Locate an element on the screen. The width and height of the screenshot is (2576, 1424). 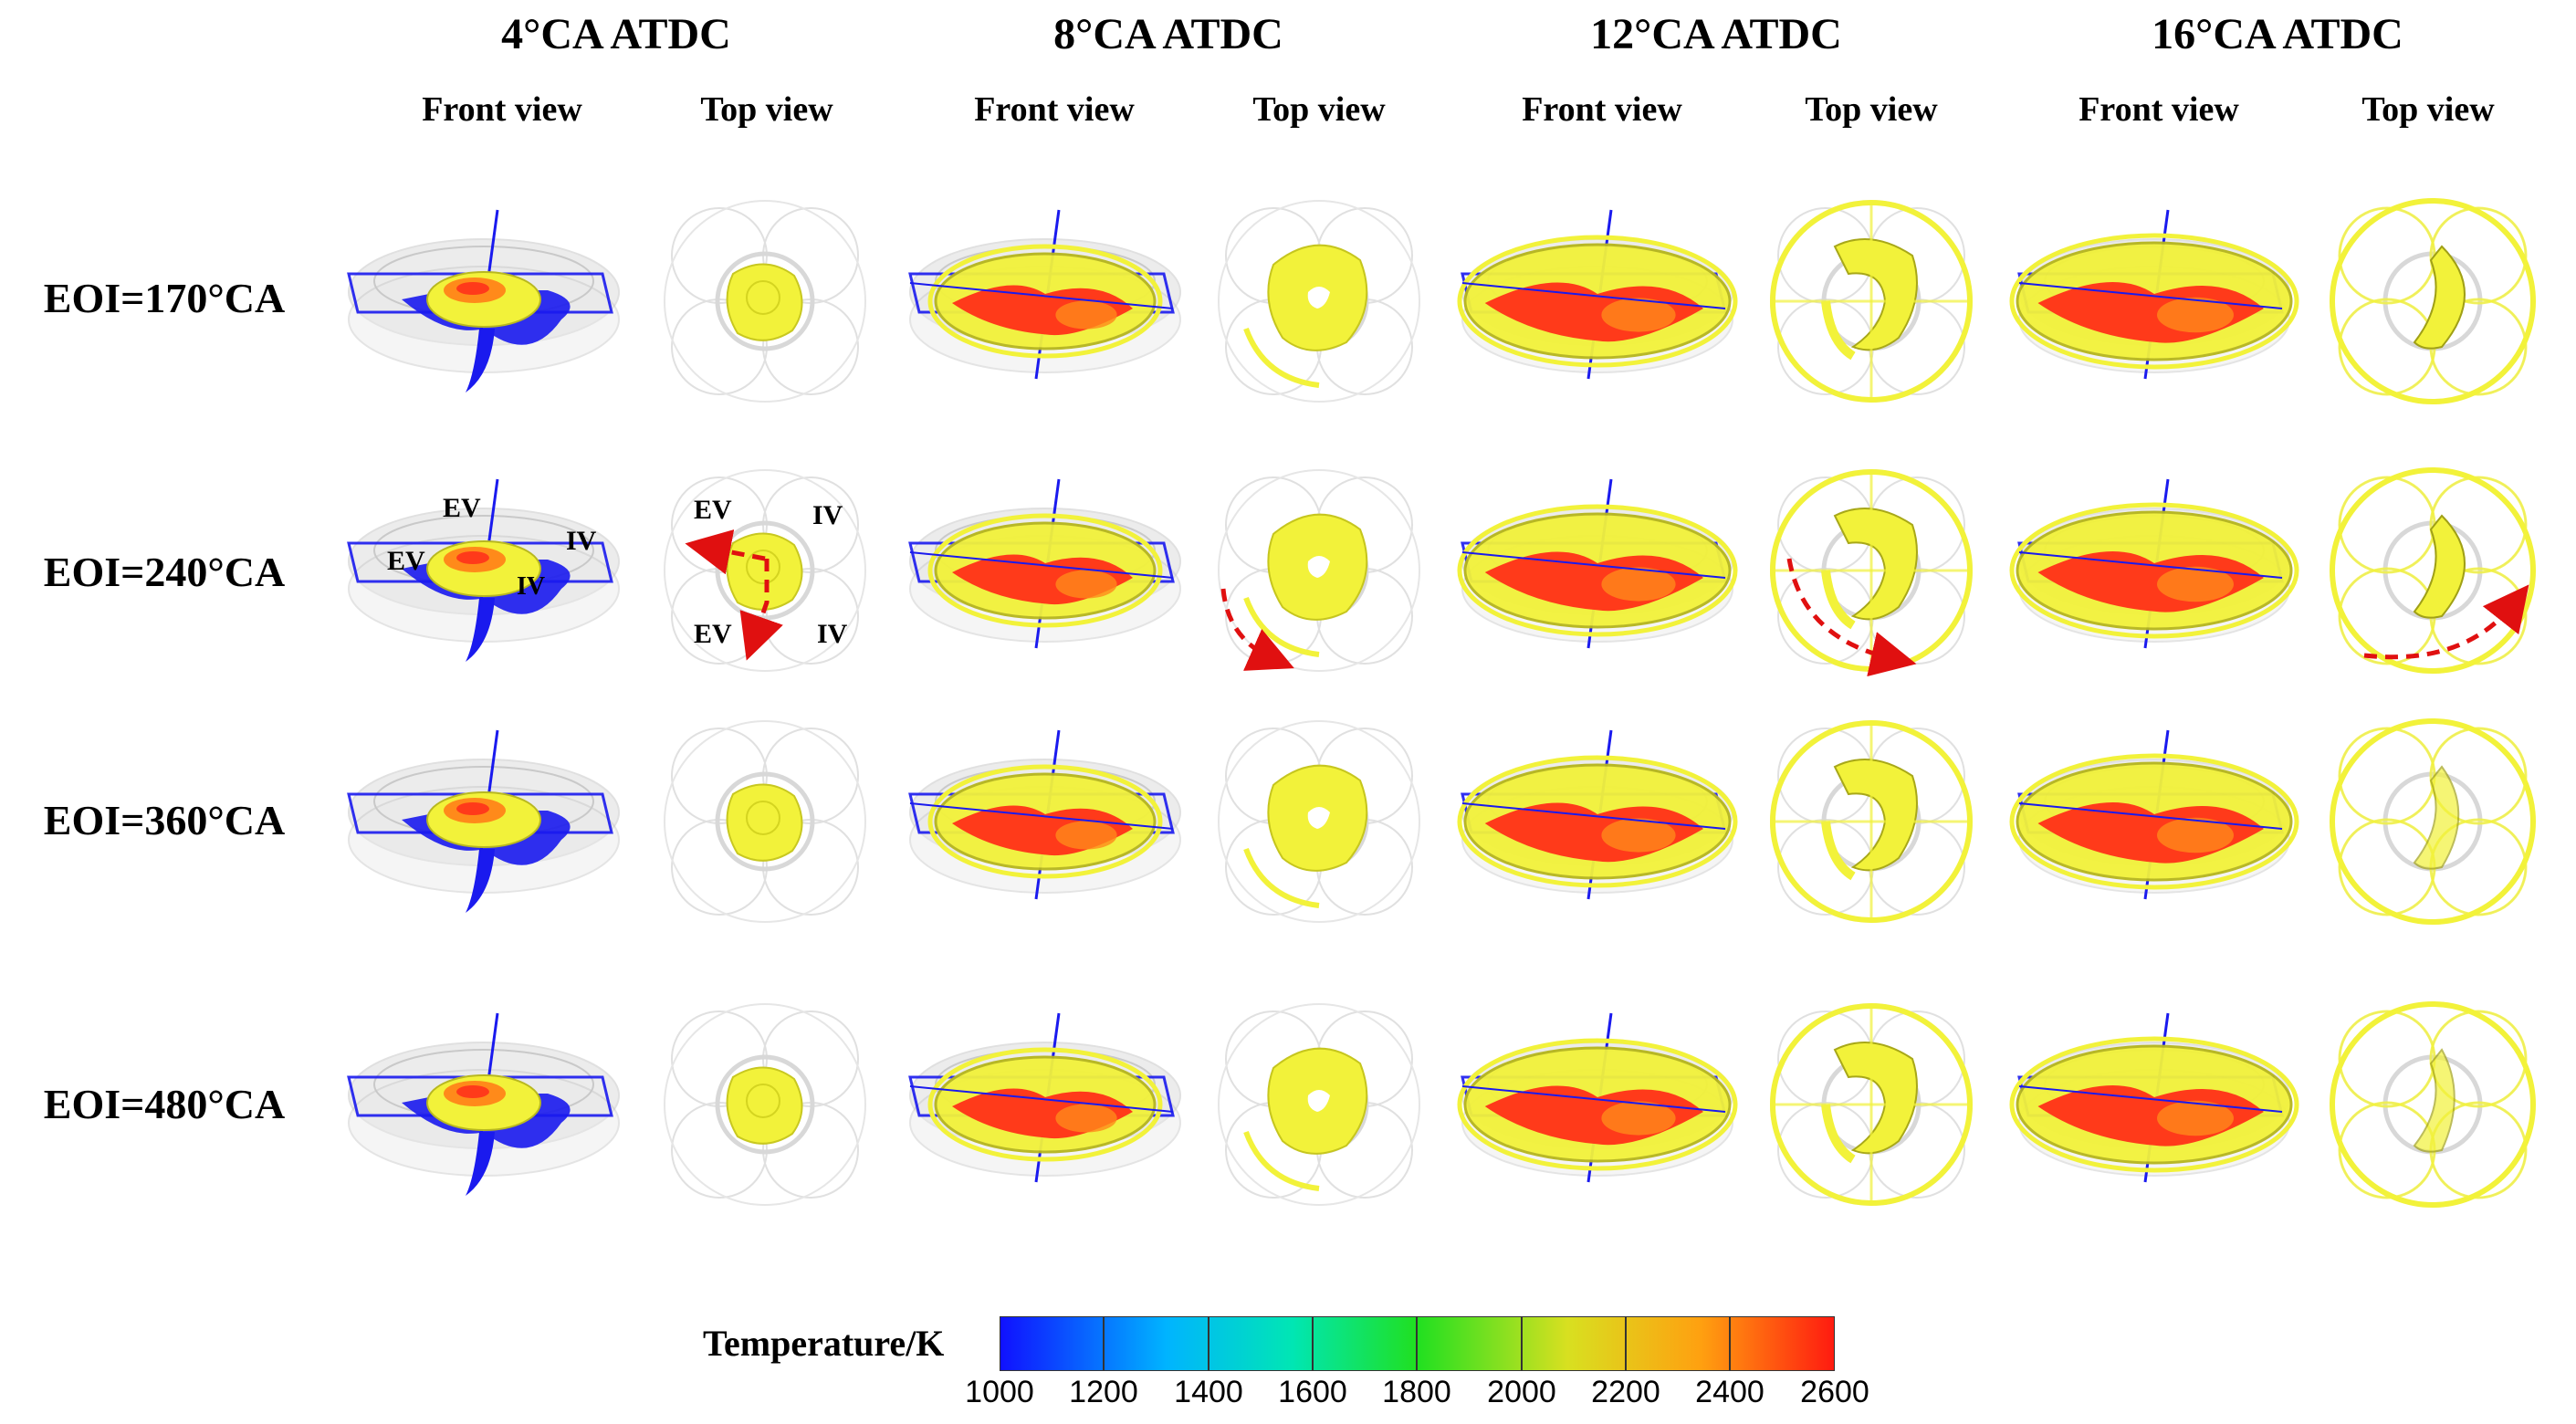
crank-angle-header-2: 8°CA ATDC is located at coordinates (1168, 34).